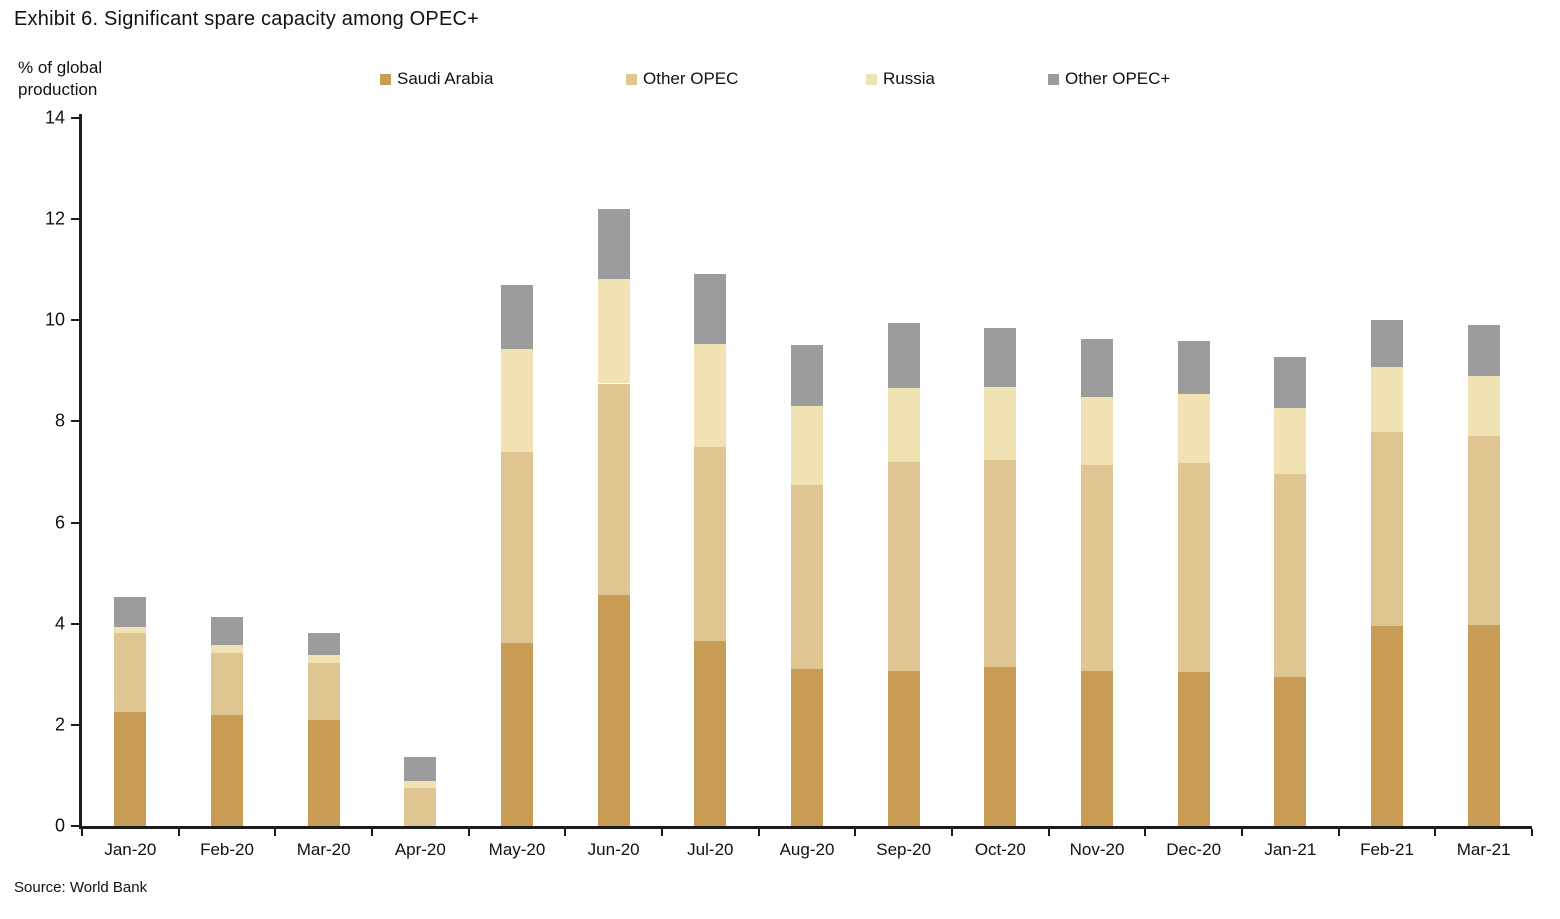 This screenshot has width=1560, height=919. Describe the element at coordinates (1387, 849) in the screenshot. I see `x-axis-category-label: Feb-21` at that location.